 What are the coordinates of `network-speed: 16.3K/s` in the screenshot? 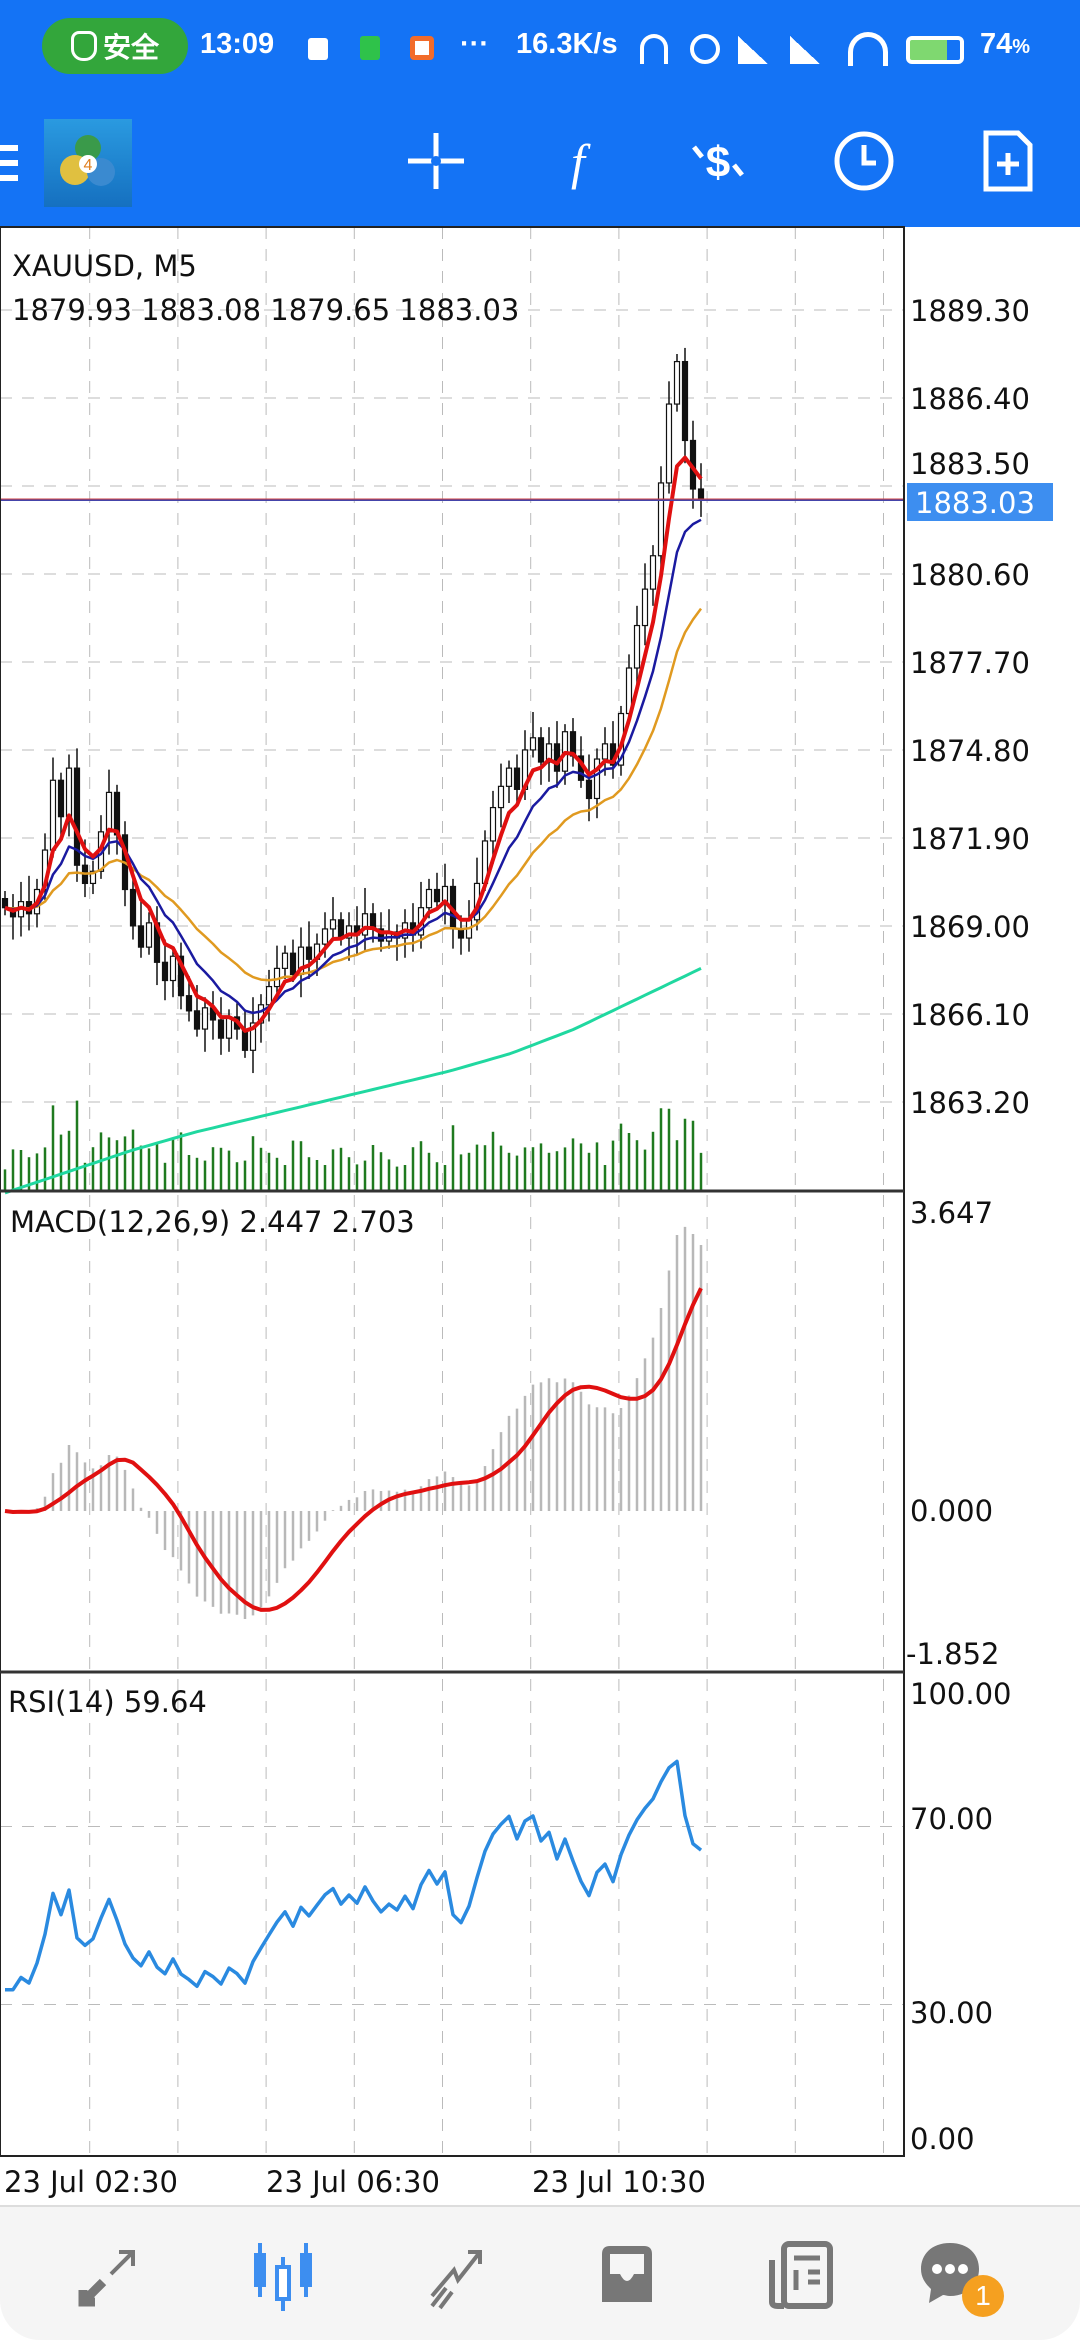 It's located at (567, 44).